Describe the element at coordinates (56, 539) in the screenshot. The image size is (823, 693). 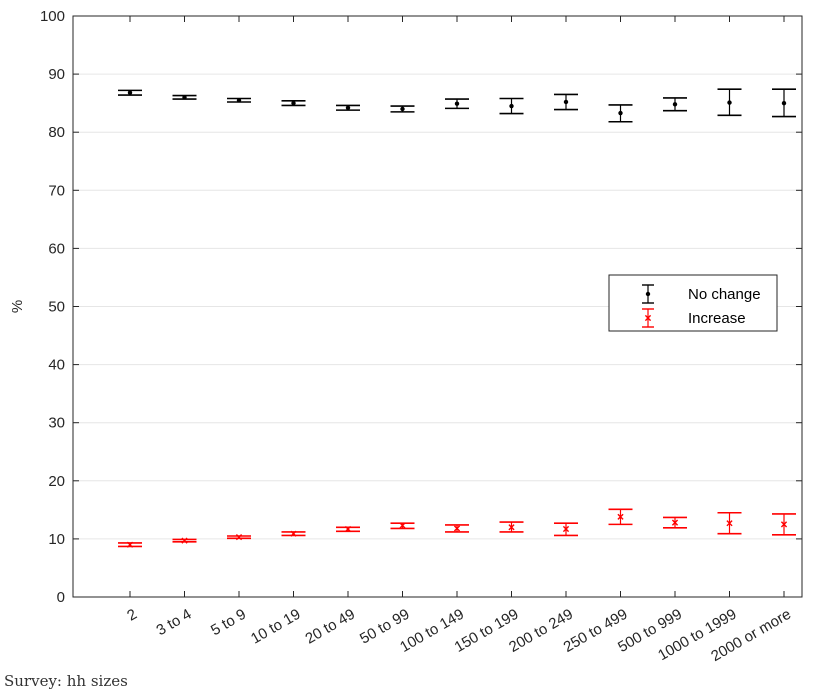
I see `y-tick-label: 10` at that location.